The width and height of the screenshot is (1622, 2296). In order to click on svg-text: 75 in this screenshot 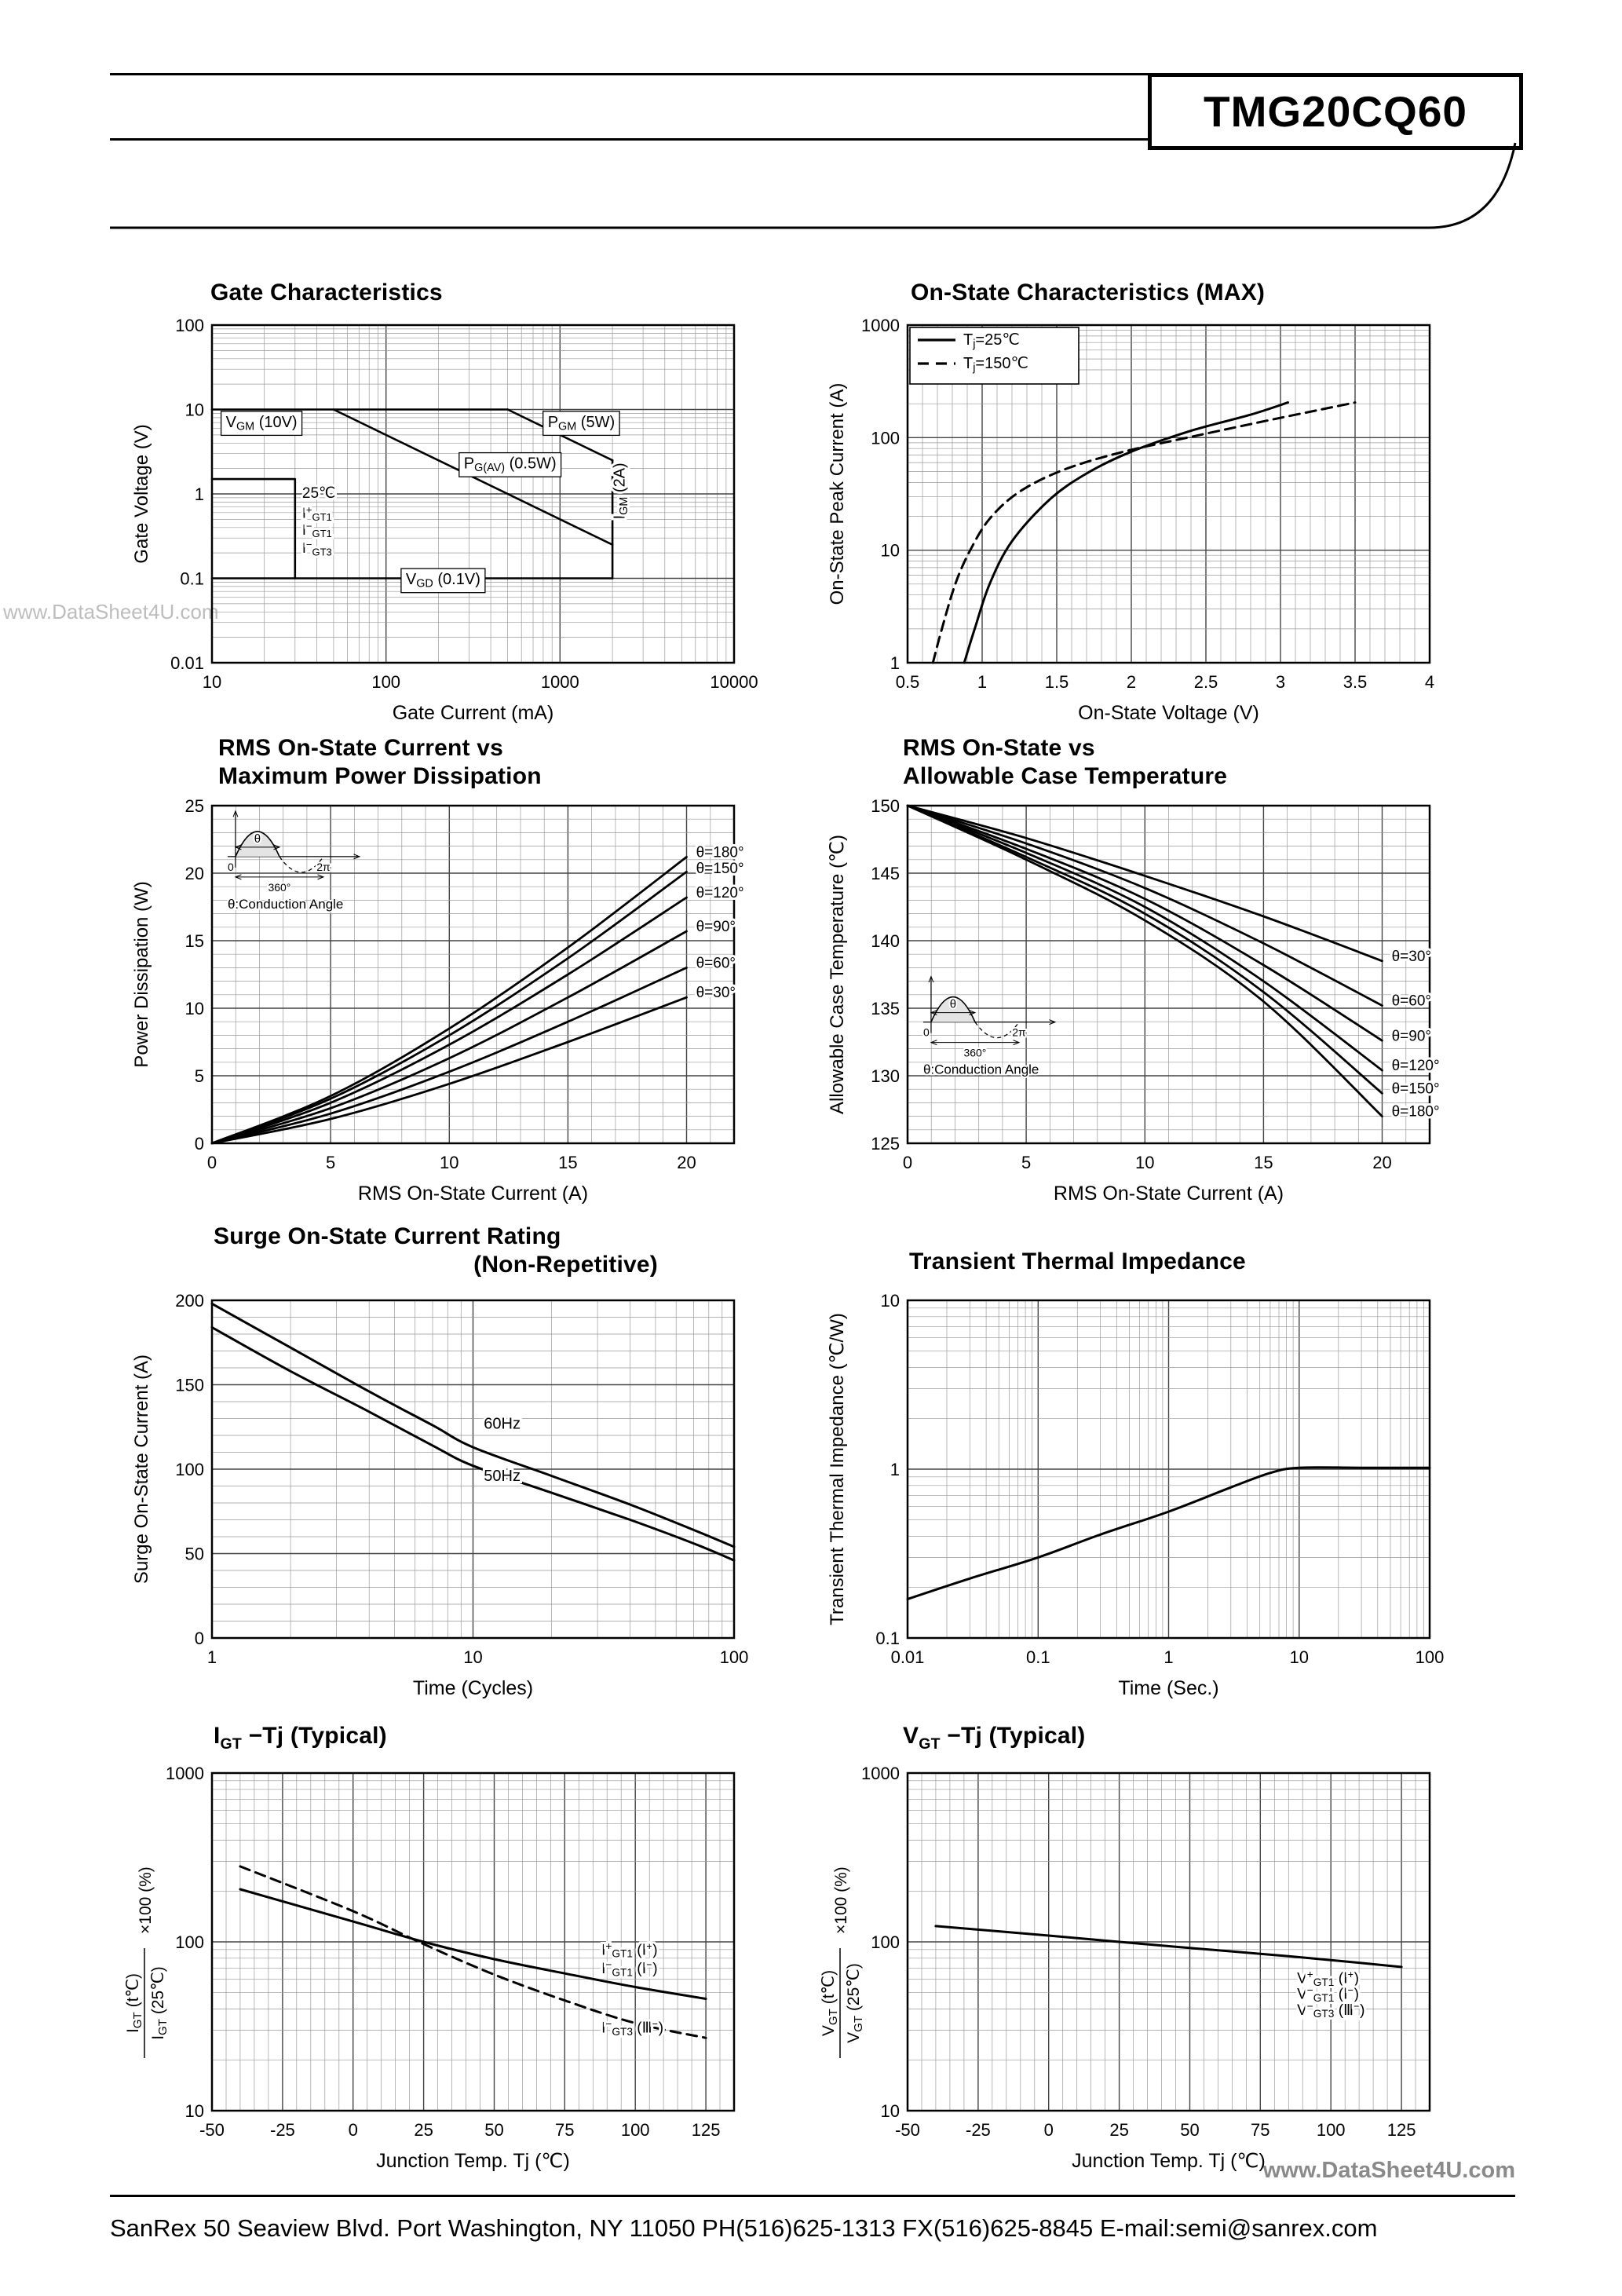, I will do `click(1260, 2130)`.